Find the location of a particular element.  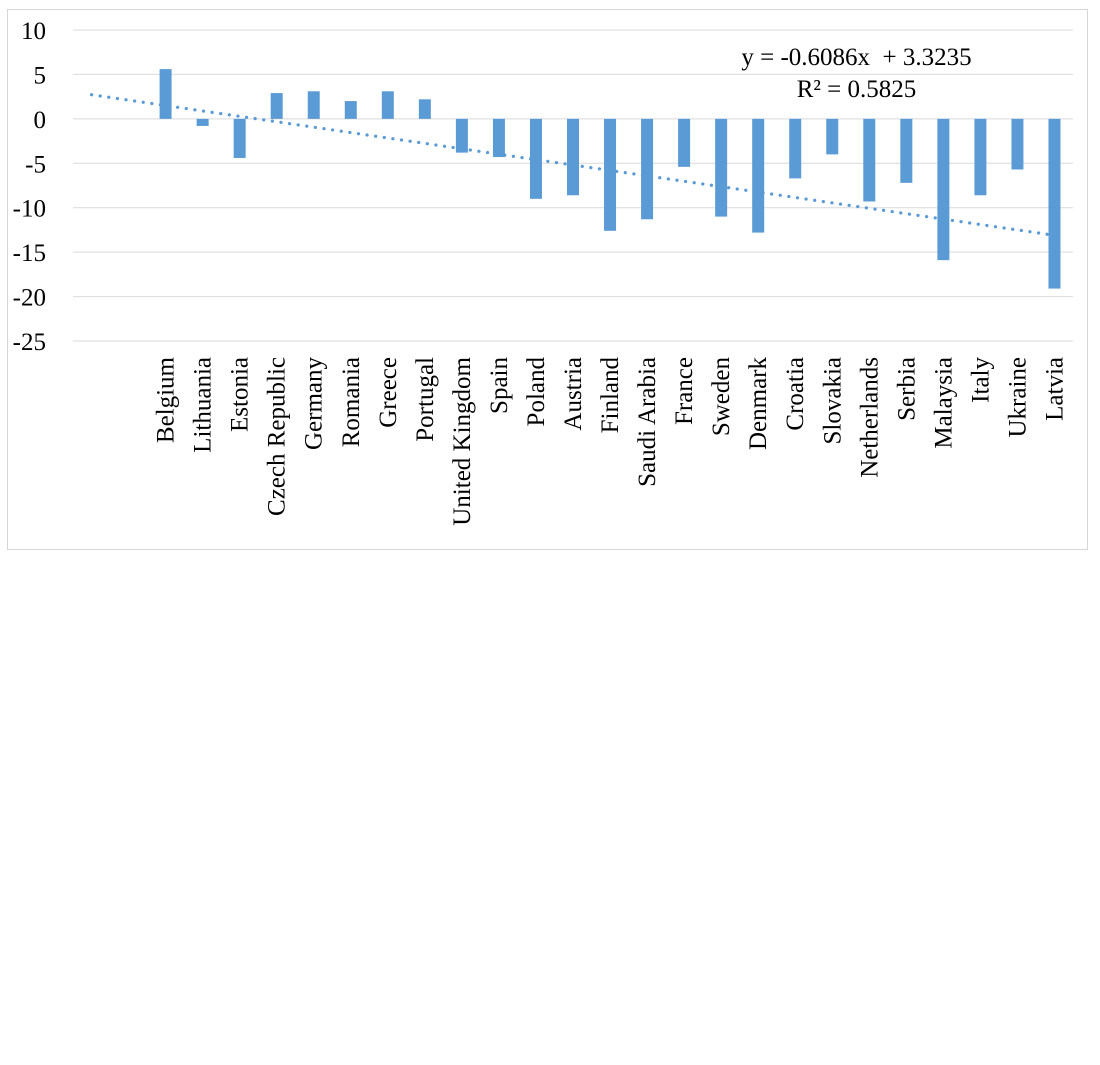

y-axis-tick-label: -10 is located at coordinates (29, 209).